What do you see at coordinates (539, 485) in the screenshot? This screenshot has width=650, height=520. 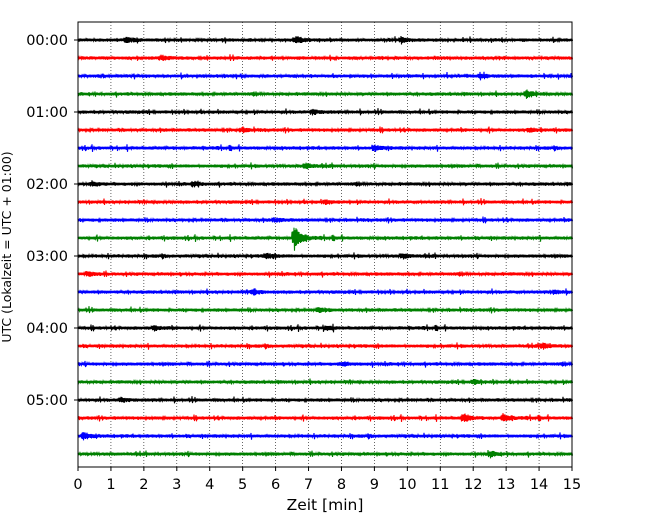 I see `x-tick-label: 14` at bounding box center [539, 485].